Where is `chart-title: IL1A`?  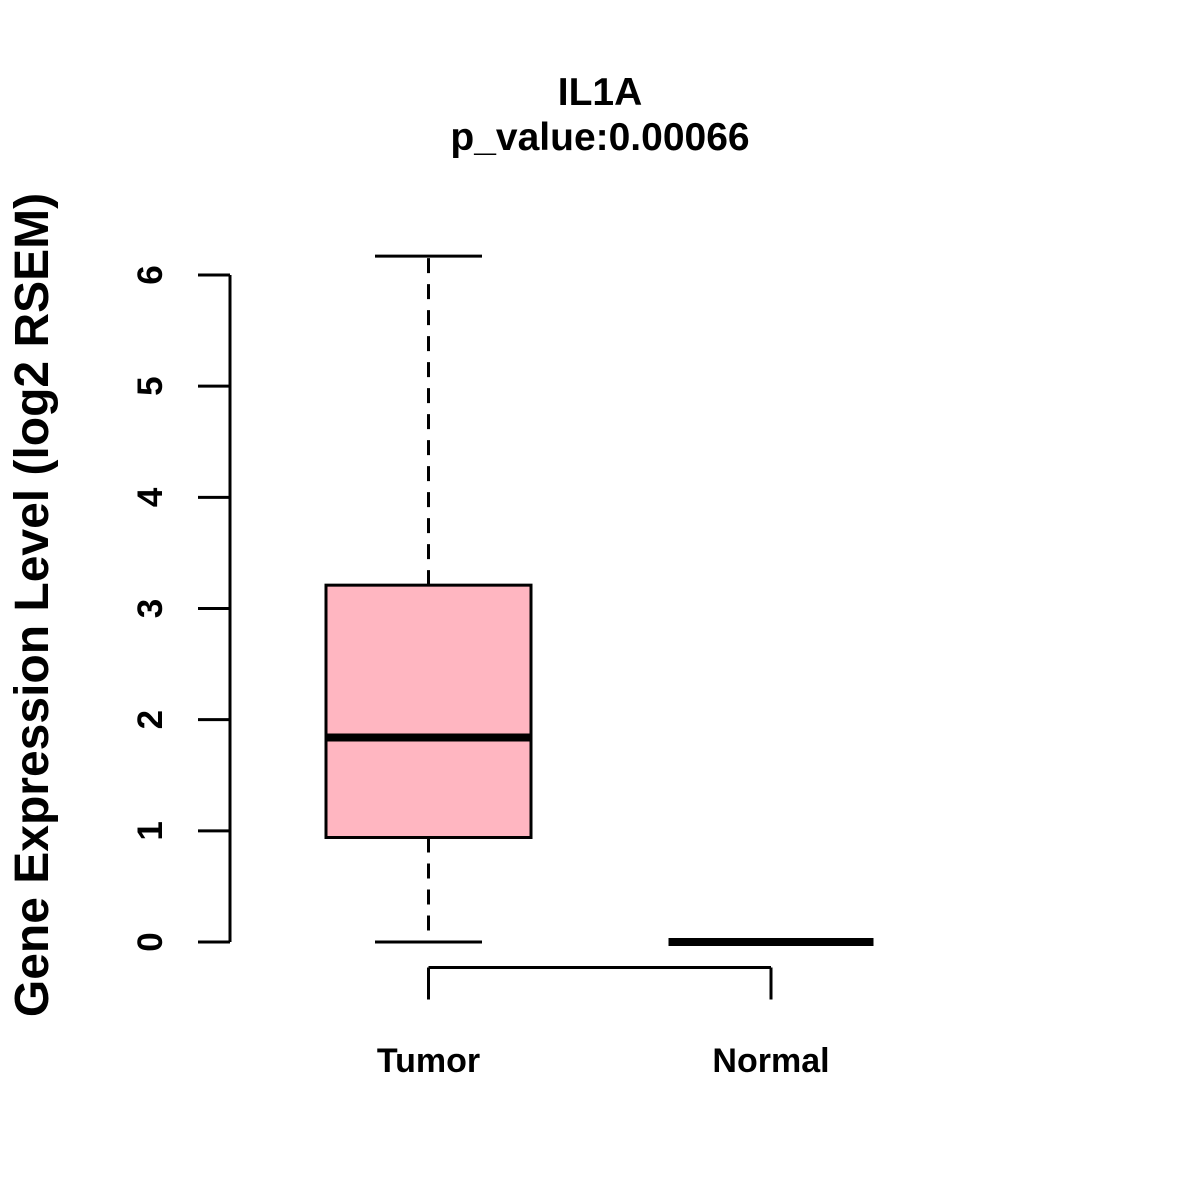 chart-title: IL1A is located at coordinates (600, 92).